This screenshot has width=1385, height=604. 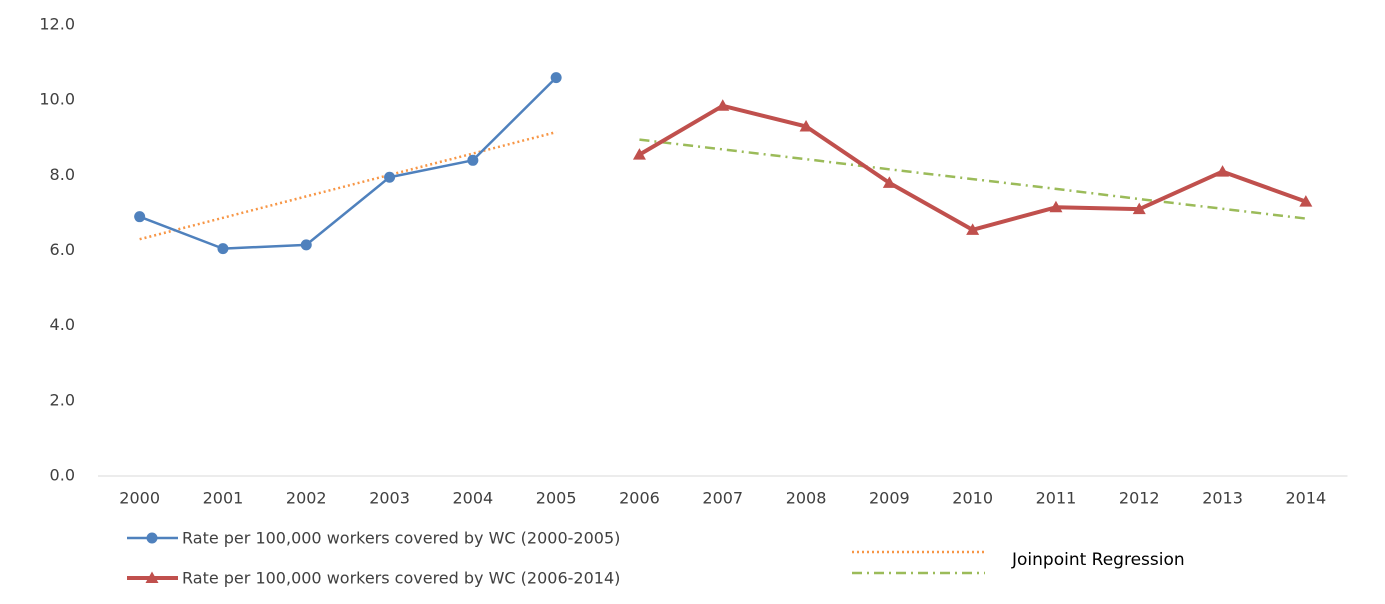 What do you see at coordinates (889, 498) in the screenshot?
I see `x-tick-label: 2009` at bounding box center [889, 498].